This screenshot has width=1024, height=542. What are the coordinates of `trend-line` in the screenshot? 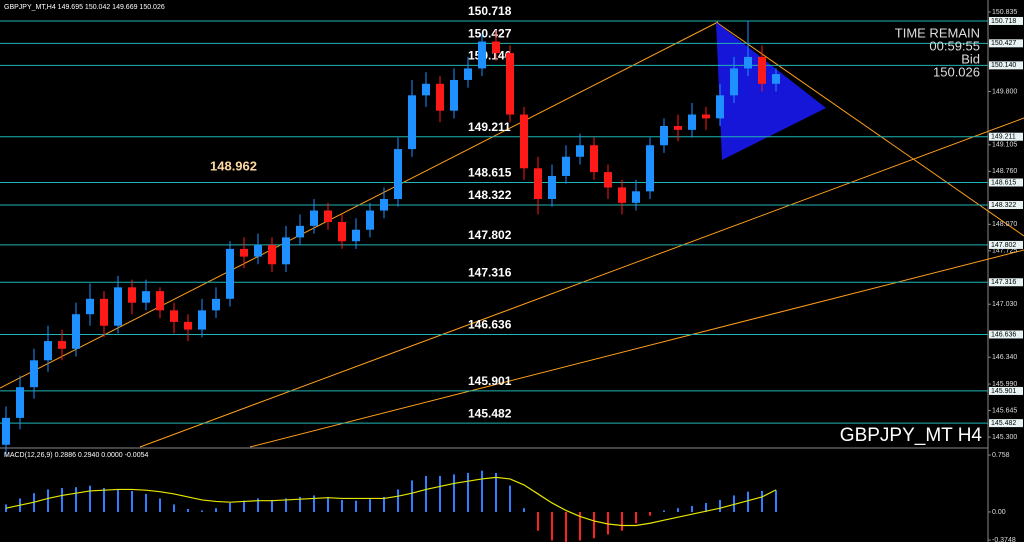 It's located at (869, 129).